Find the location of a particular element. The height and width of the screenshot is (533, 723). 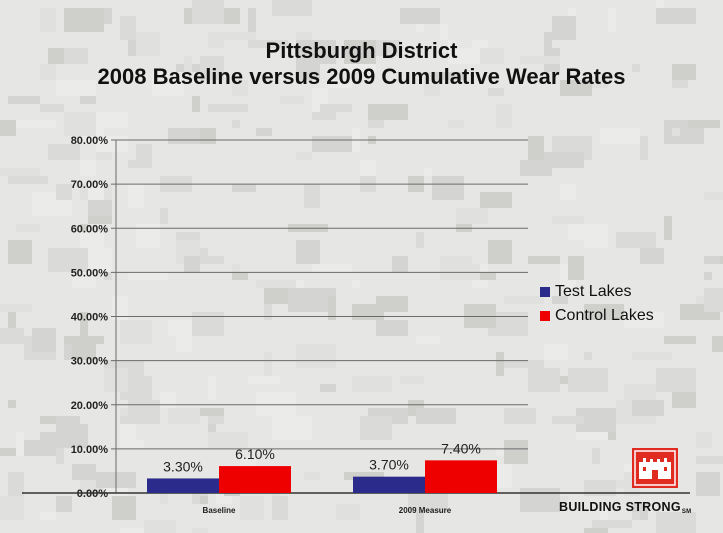

data-label-test-lakes: 3.30% is located at coordinates (183, 466).